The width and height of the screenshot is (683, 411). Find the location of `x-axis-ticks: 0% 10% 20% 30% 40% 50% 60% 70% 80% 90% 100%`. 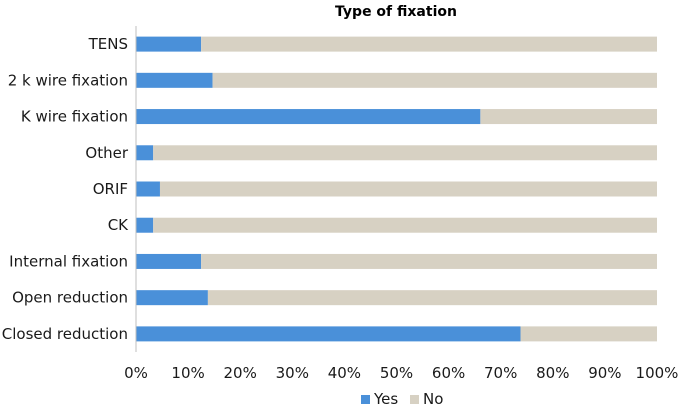

x-axis-ticks: 0% 10% 20% 30% 40% 50% 60% 70% 80% 90% 100% is located at coordinates (401, 373).